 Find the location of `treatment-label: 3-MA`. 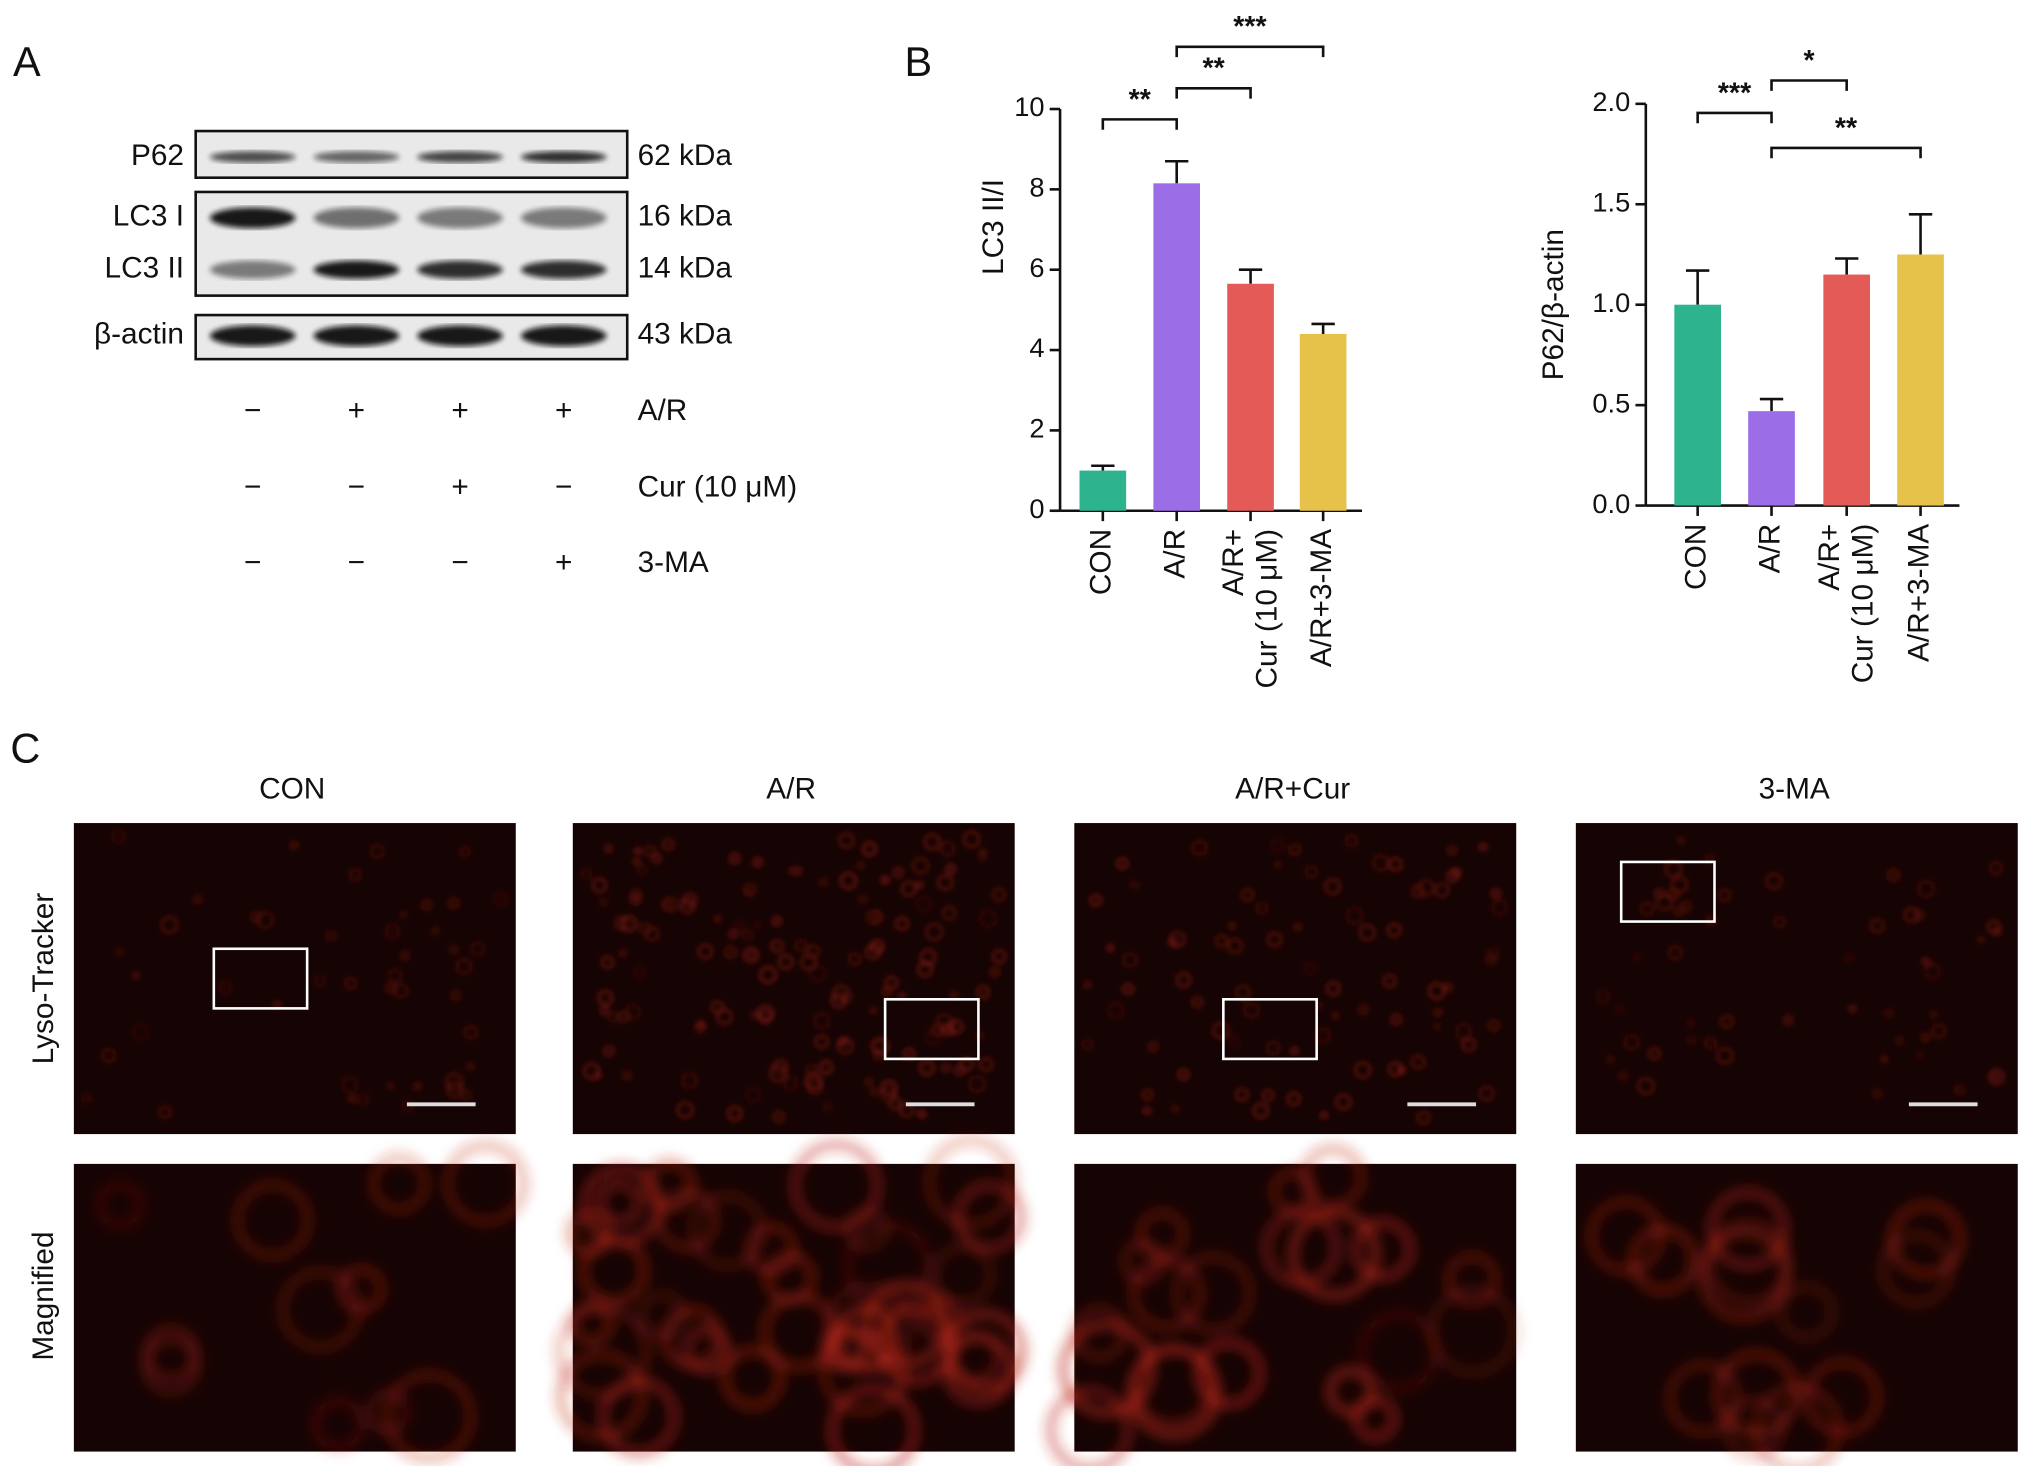

treatment-label: 3-MA is located at coordinates (673, 562).